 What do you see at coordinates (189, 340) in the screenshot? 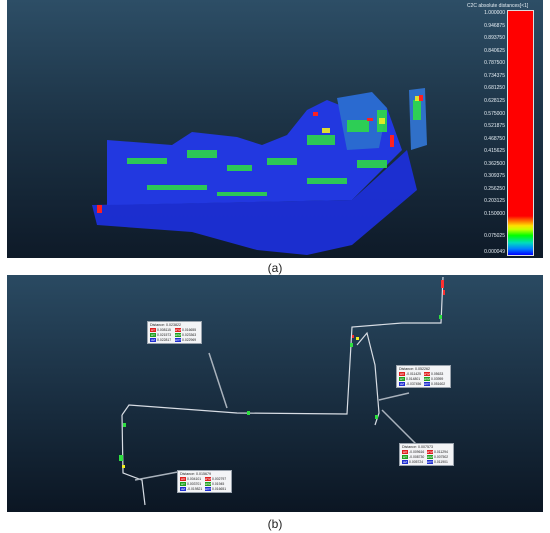
I see `delta-value: 0.022969` at bounding box center [189, 340].